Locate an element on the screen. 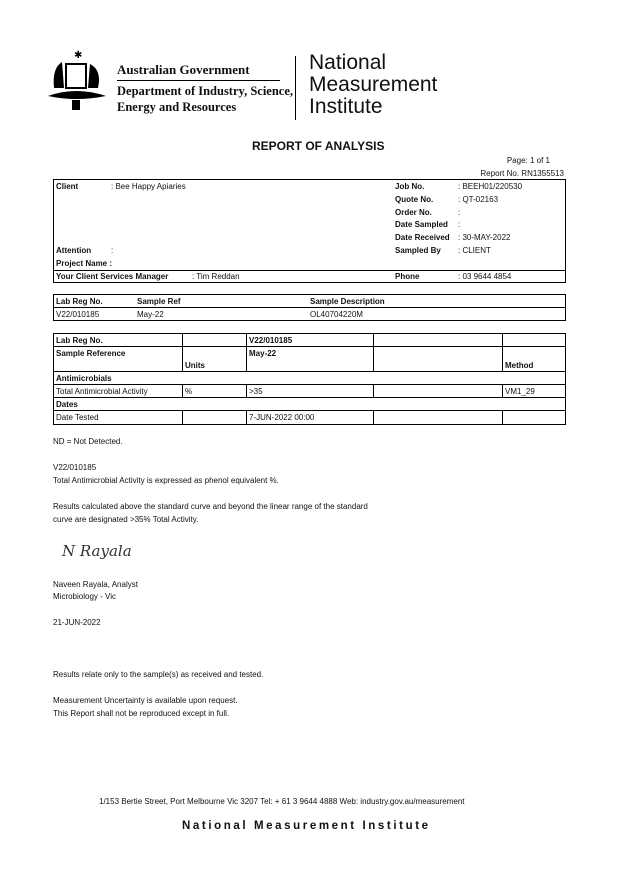 The width and height of the screenshot is (627, 879). field-label: Sampled By is located at coordinates (418, 250).